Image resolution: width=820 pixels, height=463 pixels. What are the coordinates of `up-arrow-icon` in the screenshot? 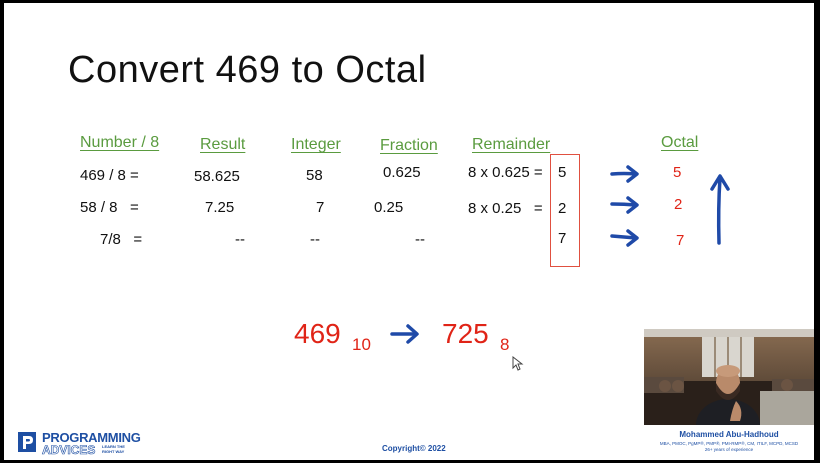 It's located at (719, 210).